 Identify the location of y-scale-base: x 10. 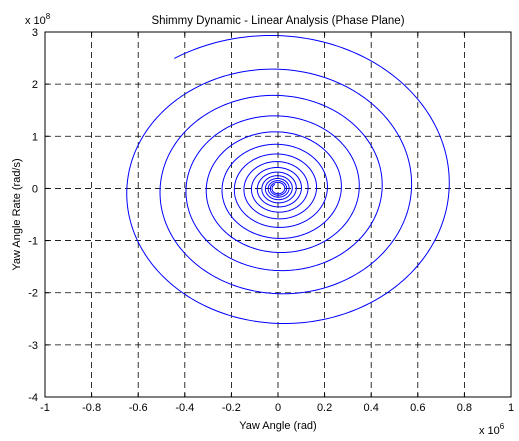
(35, 21).